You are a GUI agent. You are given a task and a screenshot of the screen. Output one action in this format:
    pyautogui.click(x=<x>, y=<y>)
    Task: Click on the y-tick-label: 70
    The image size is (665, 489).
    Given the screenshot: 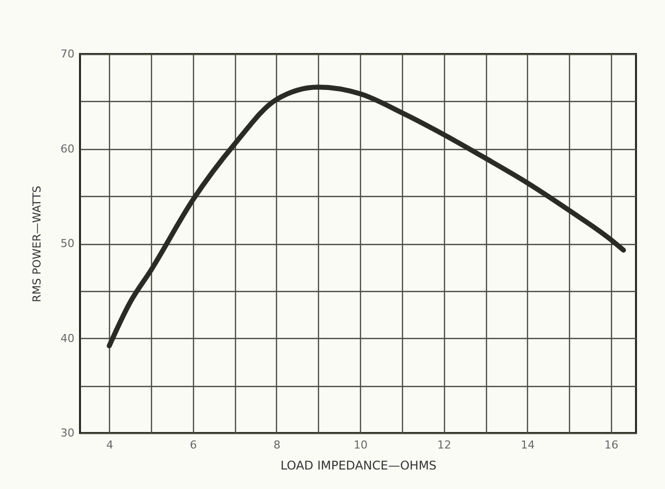 What is the action you would take?
    pyautogui.click(x=67, y=54)
    